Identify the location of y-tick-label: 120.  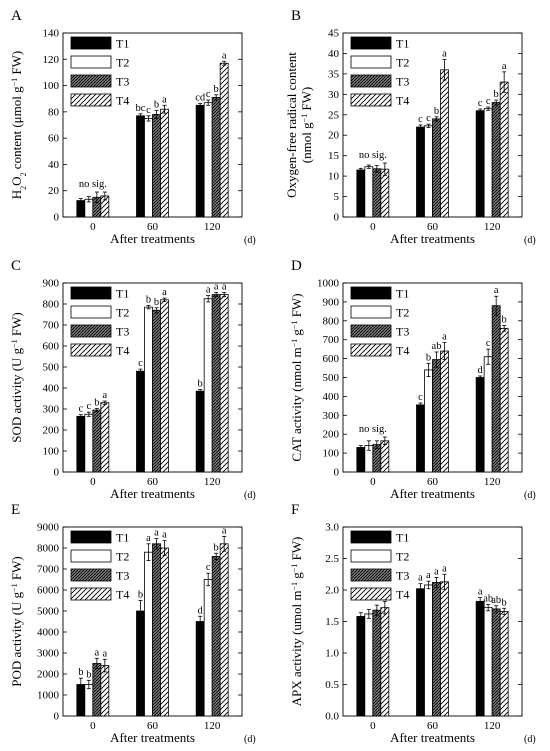
(51, 60).